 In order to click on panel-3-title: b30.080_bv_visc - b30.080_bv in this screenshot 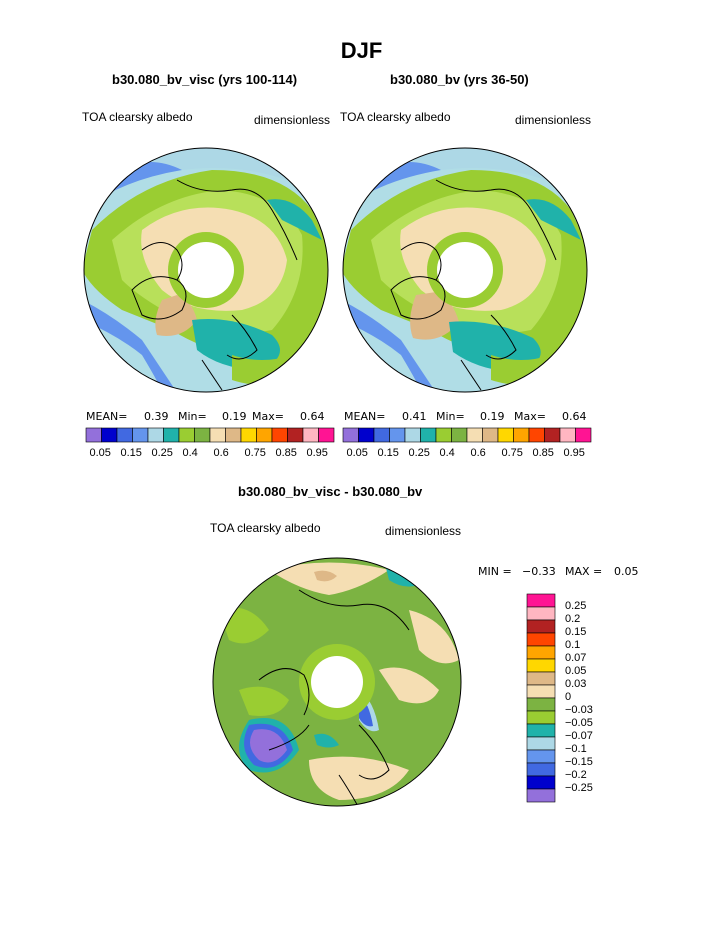, I will do `click(330, 491)`.